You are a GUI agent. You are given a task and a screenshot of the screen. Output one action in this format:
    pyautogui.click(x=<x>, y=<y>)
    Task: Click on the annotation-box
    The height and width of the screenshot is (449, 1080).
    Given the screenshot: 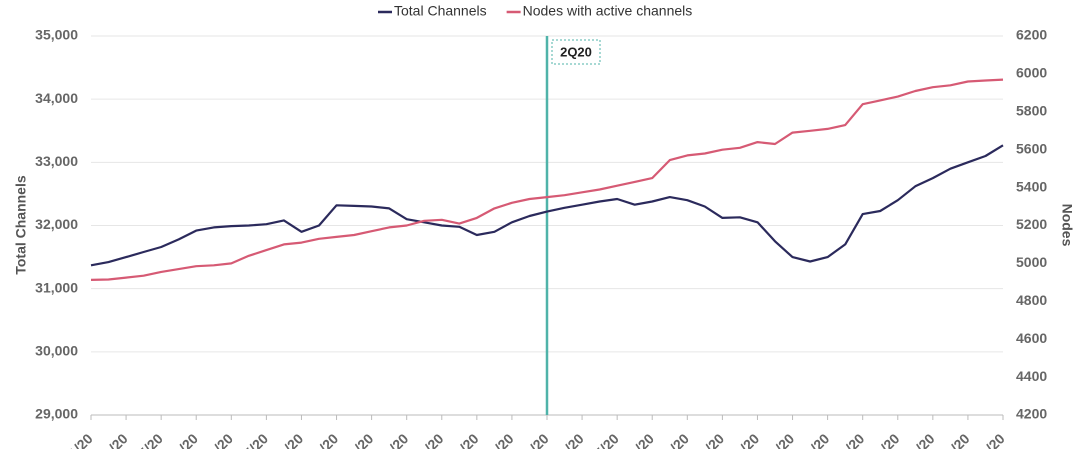 What is the action you would take?
    pyautogui.click(x=576, y=52)
    